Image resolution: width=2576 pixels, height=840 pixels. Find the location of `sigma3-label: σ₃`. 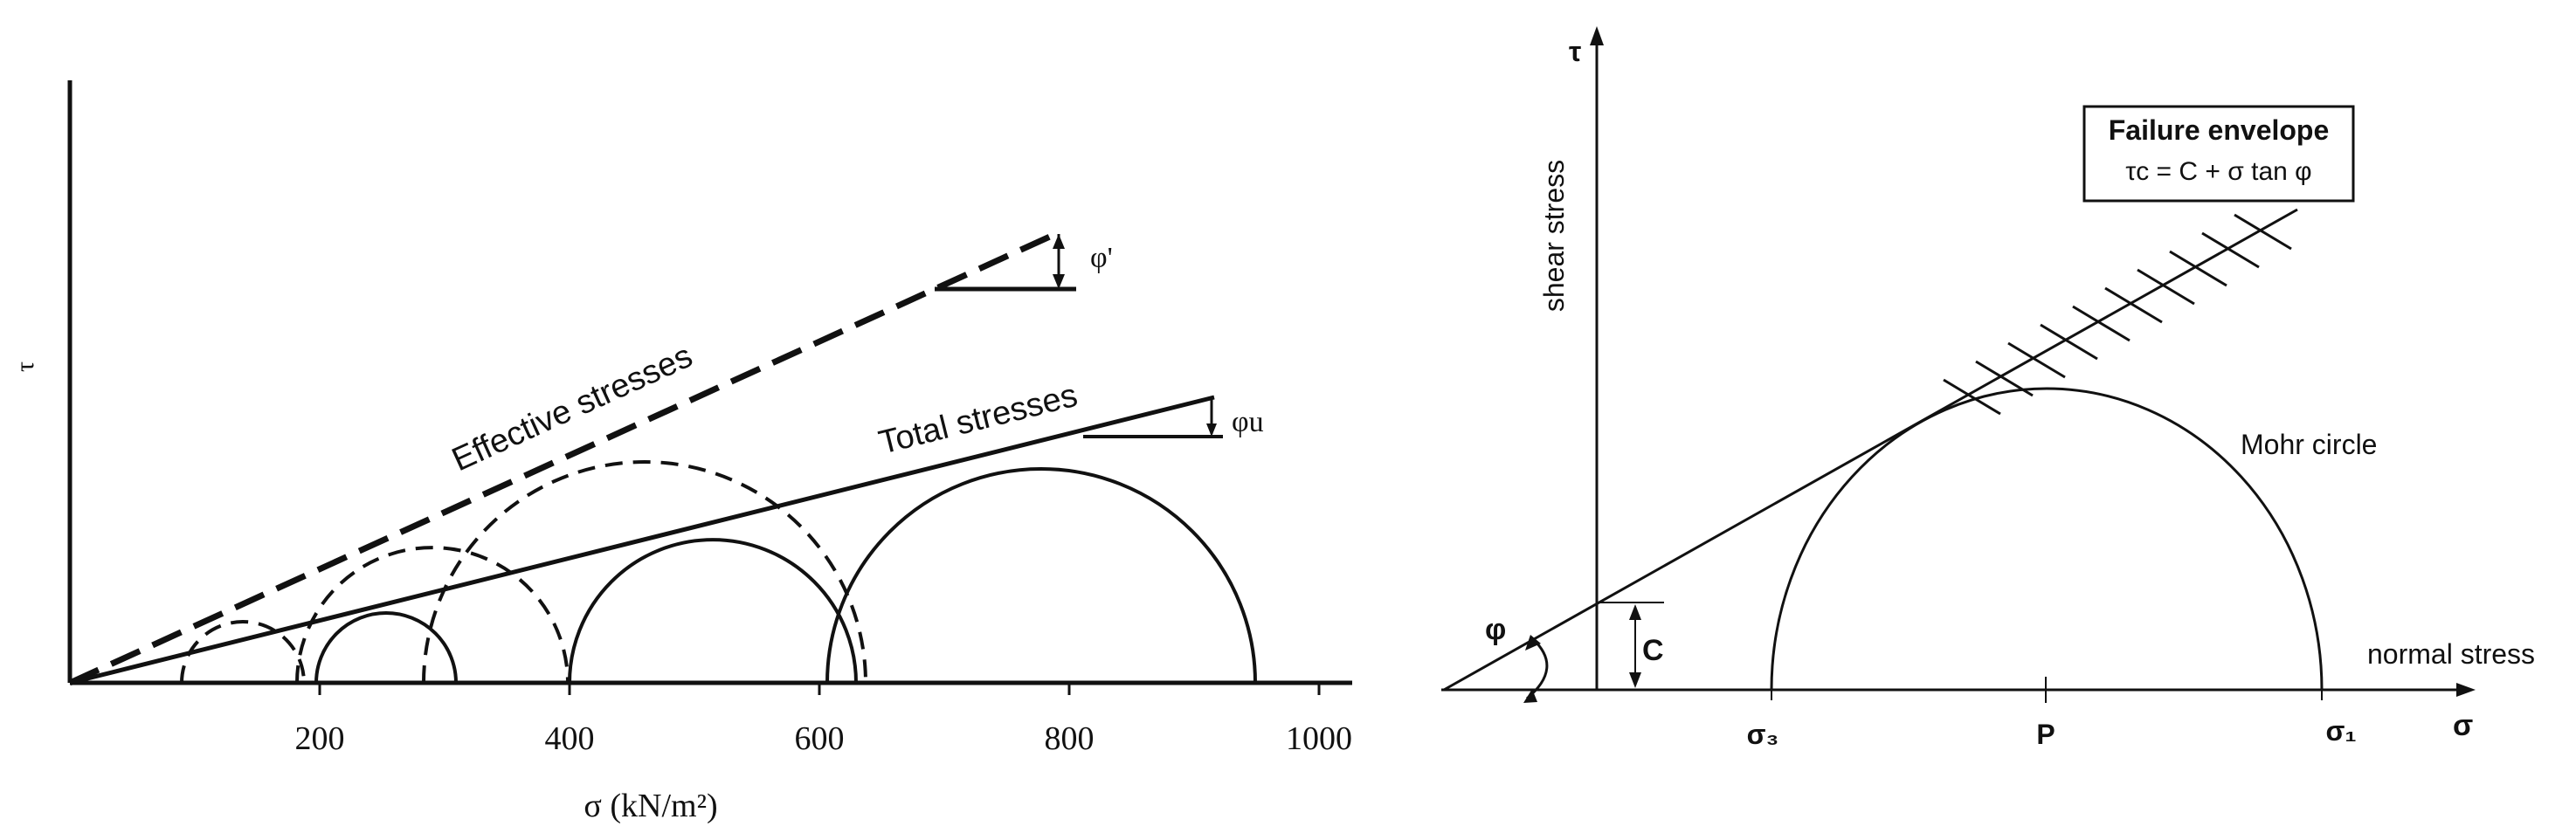

sigma3-label: σ₃ is located at coordinates (1763, 734).